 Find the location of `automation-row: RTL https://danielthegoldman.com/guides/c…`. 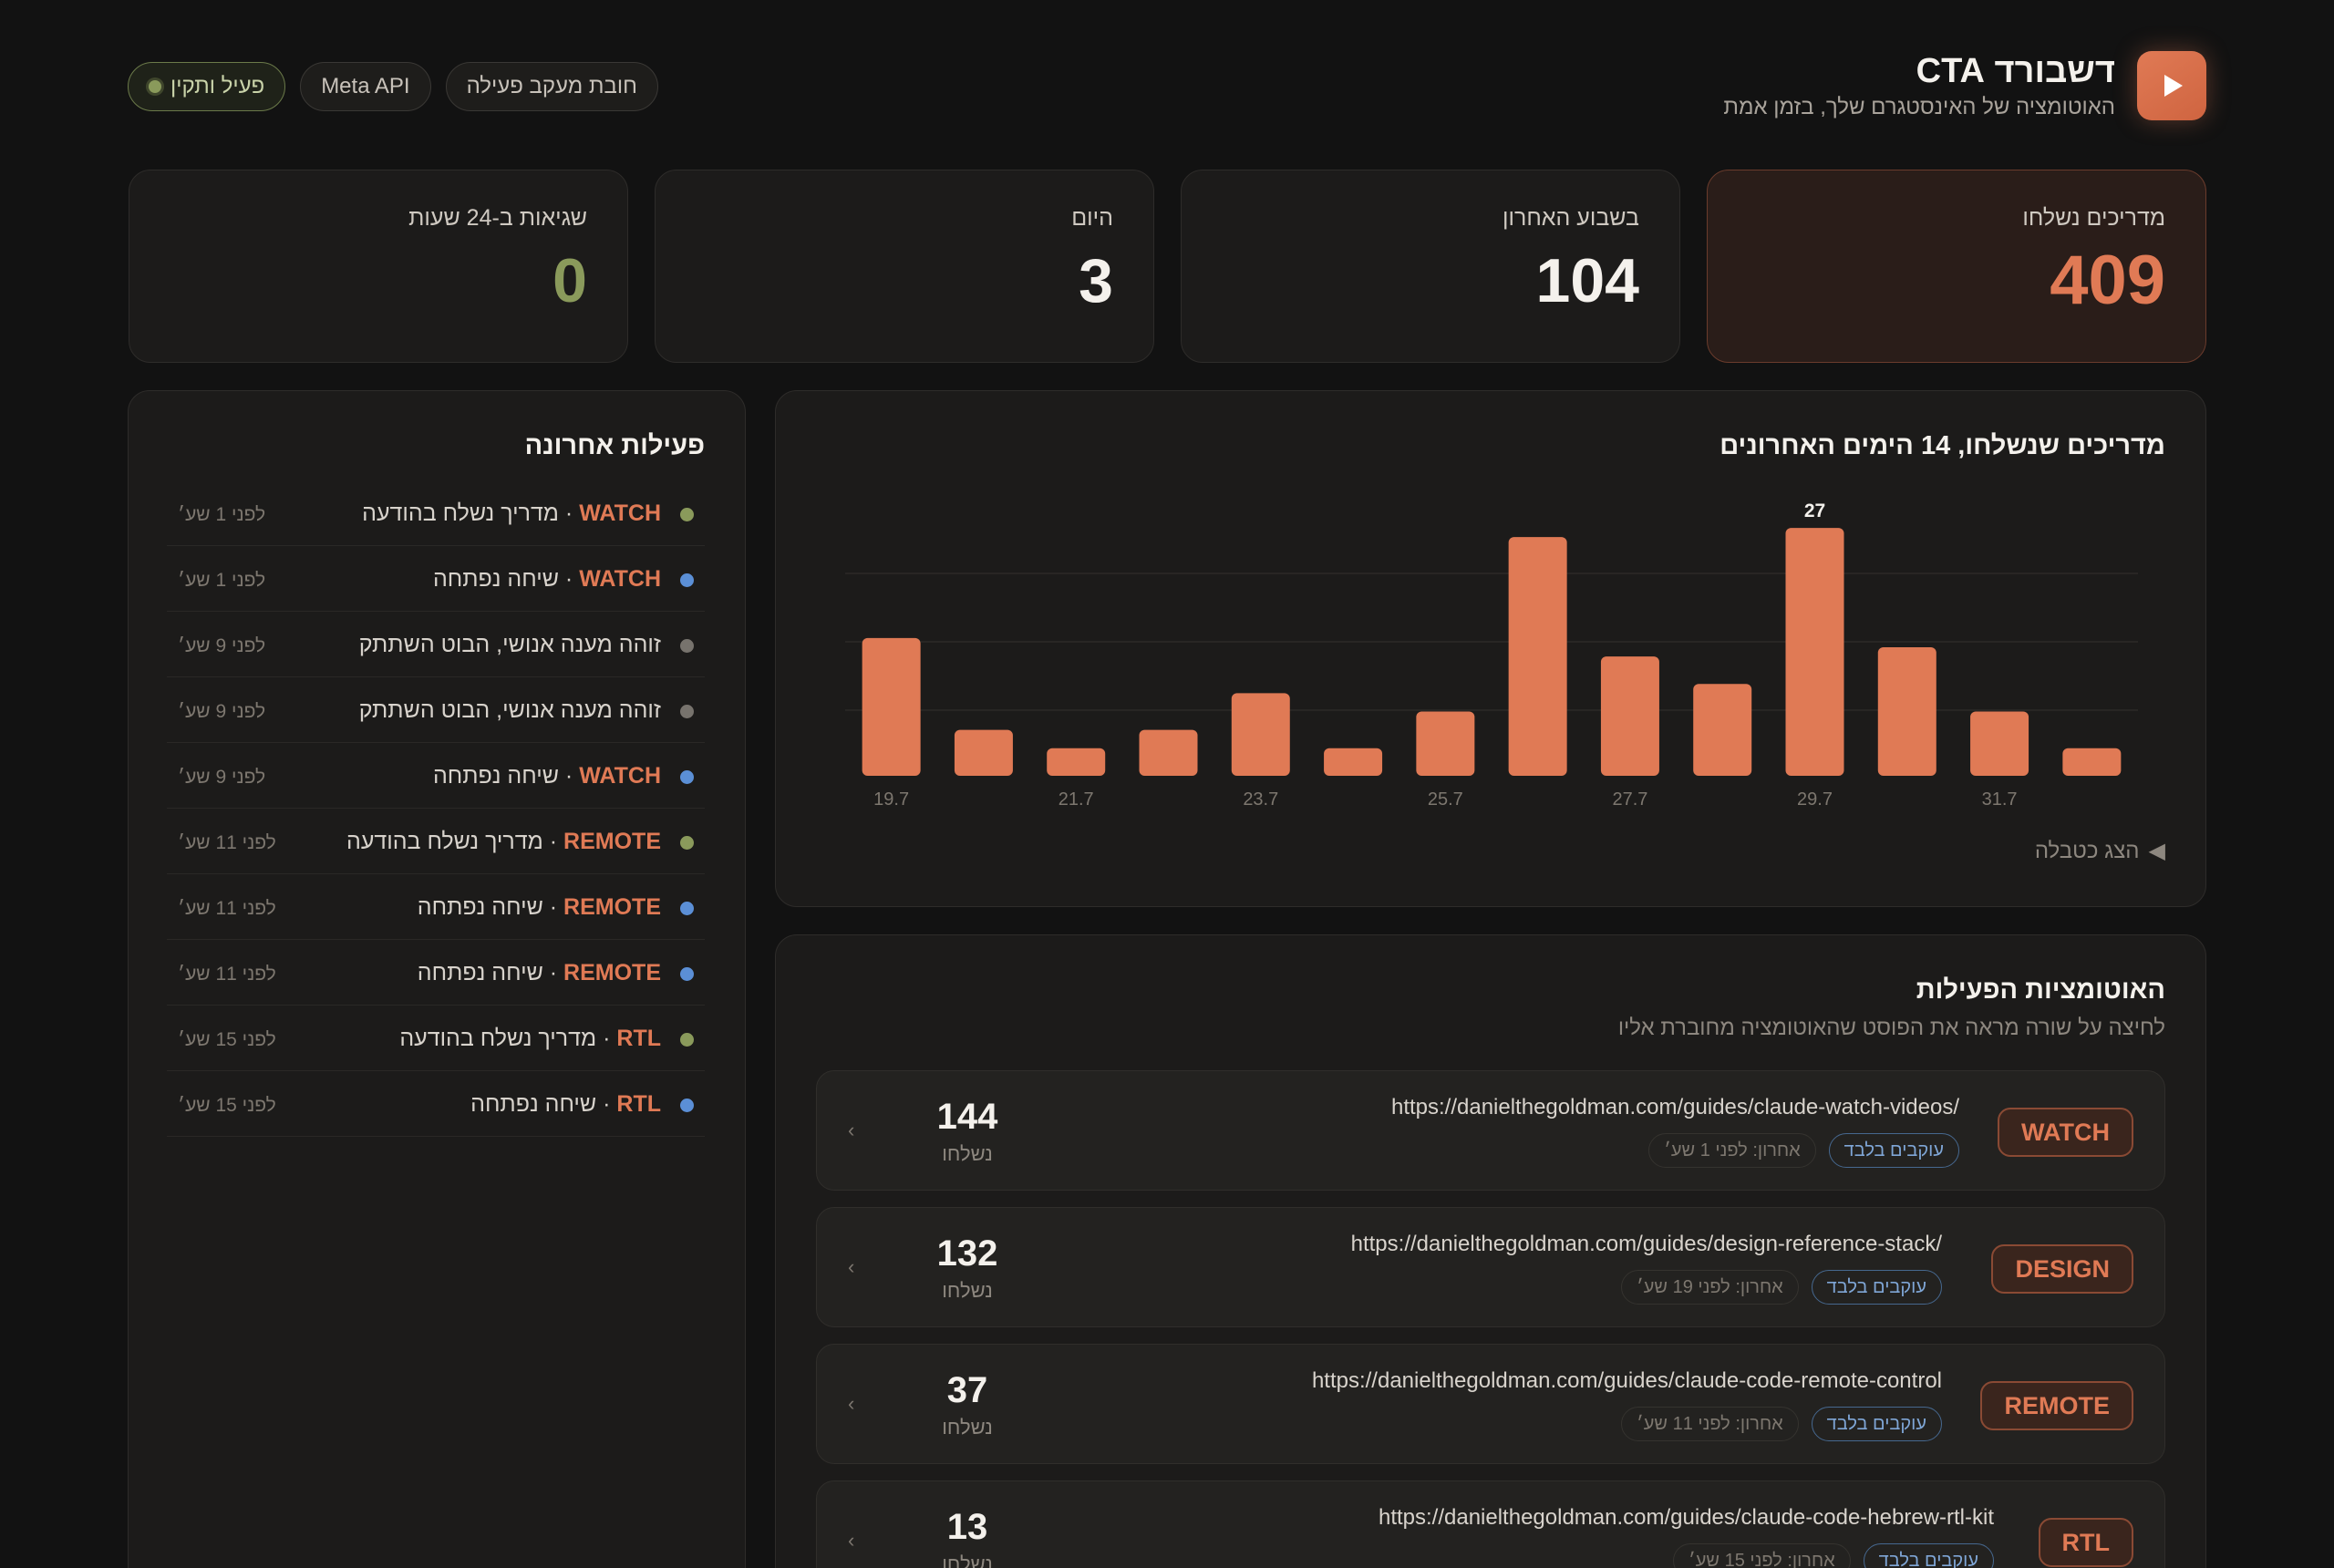

automation-row: RTL https://danielthegoldman.com/guides/c… is located at coordinates (1491, 1524).